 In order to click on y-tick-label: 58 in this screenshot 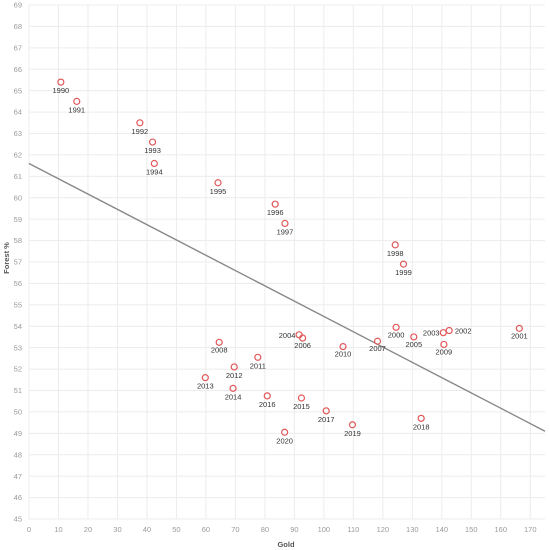, I will do `click(18, 240)`.